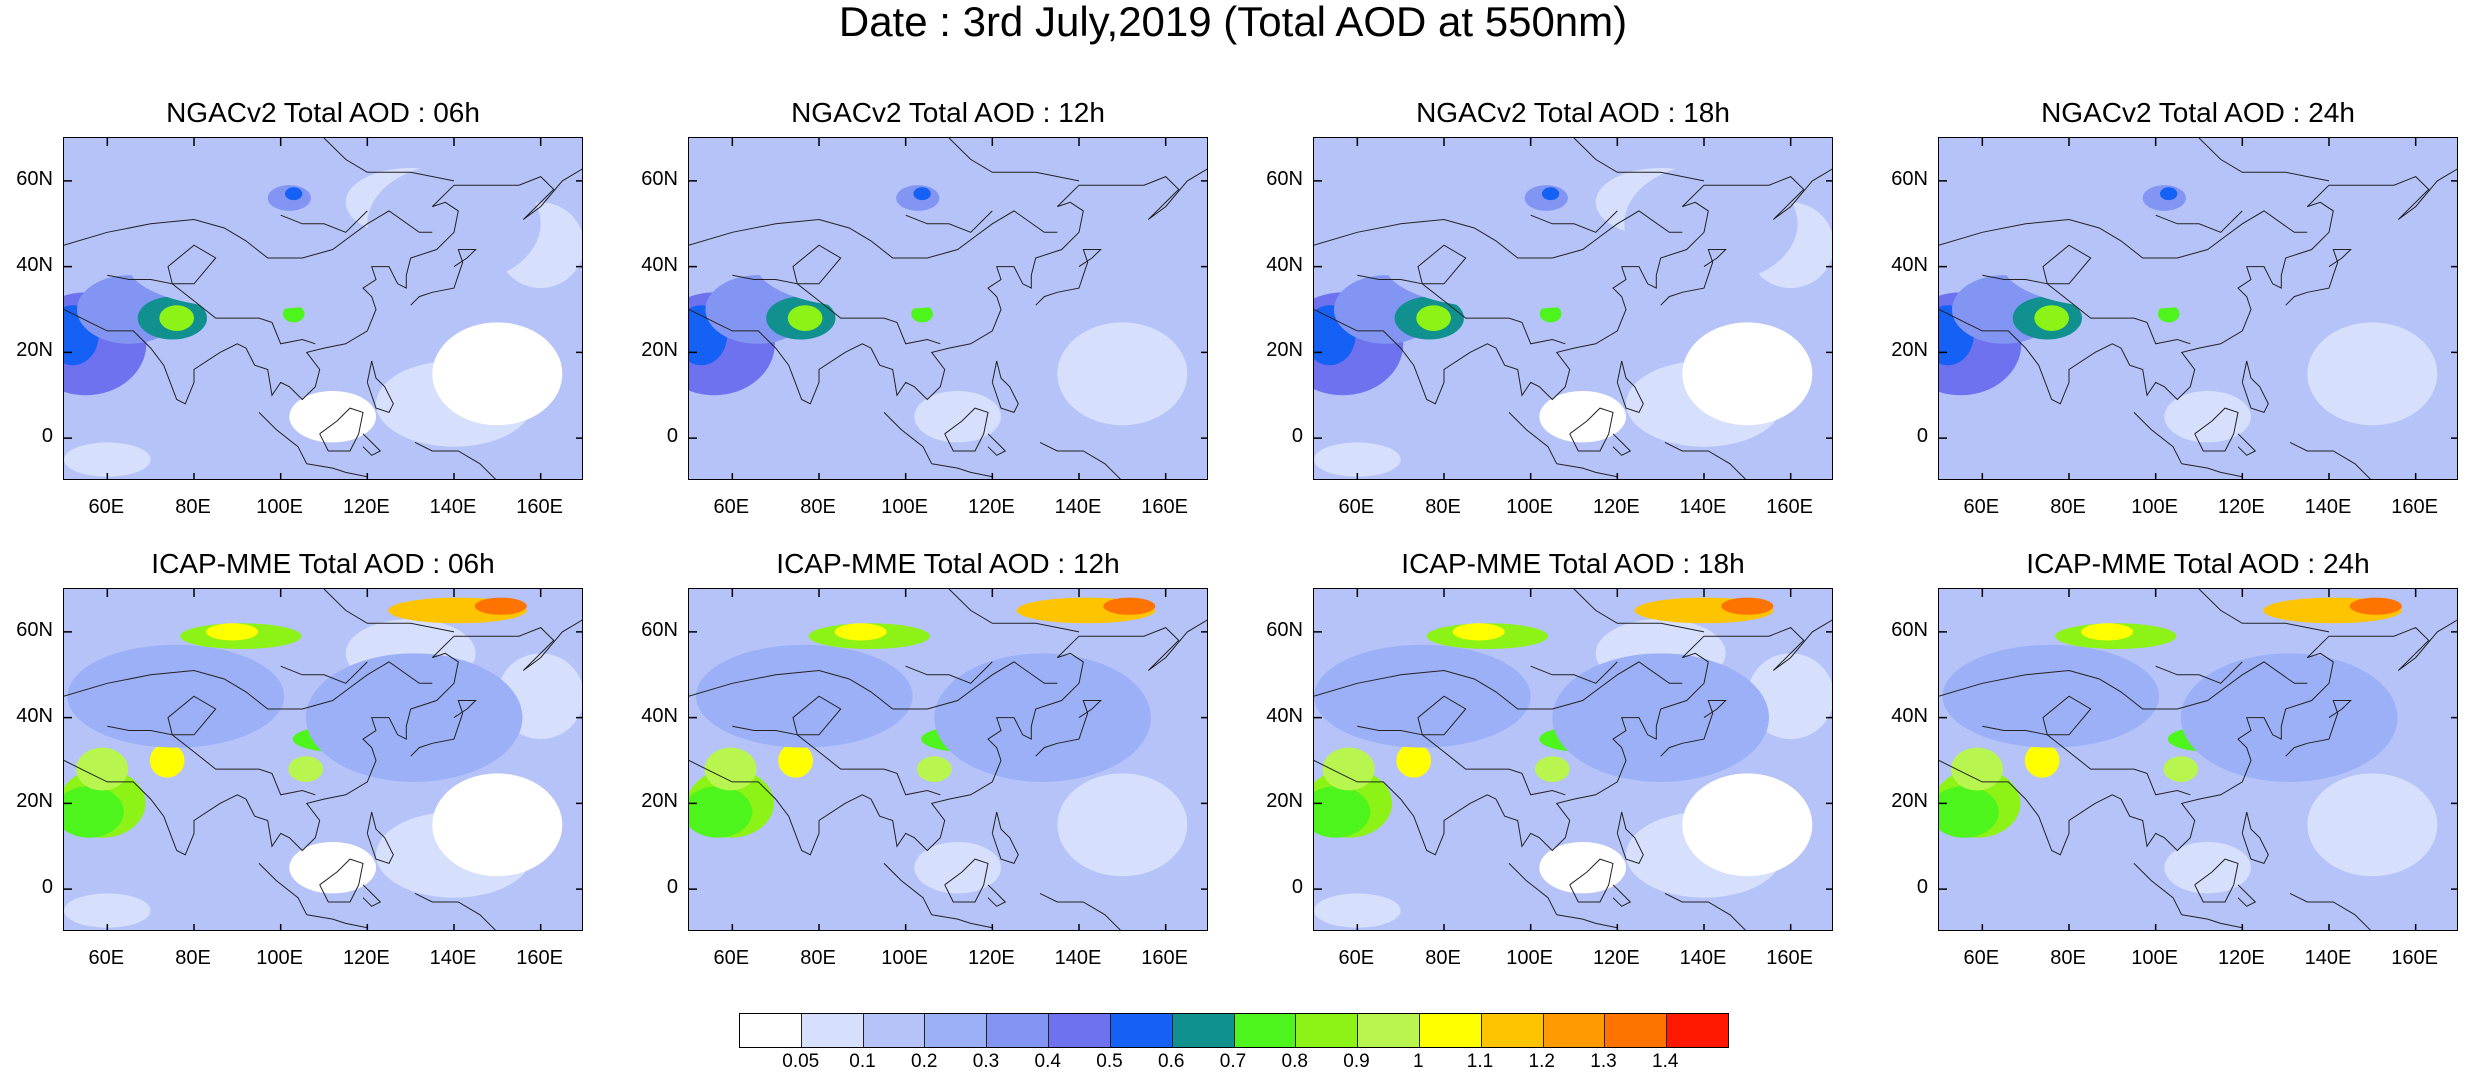 Image resolution: width=2466 pixels, height=1073 pixels. What do you see at coordinates (323, 563) in the screenshot?
I see `panel-title: ICAP-MME Total AOD : 06h` at bounding box center [323, 563].